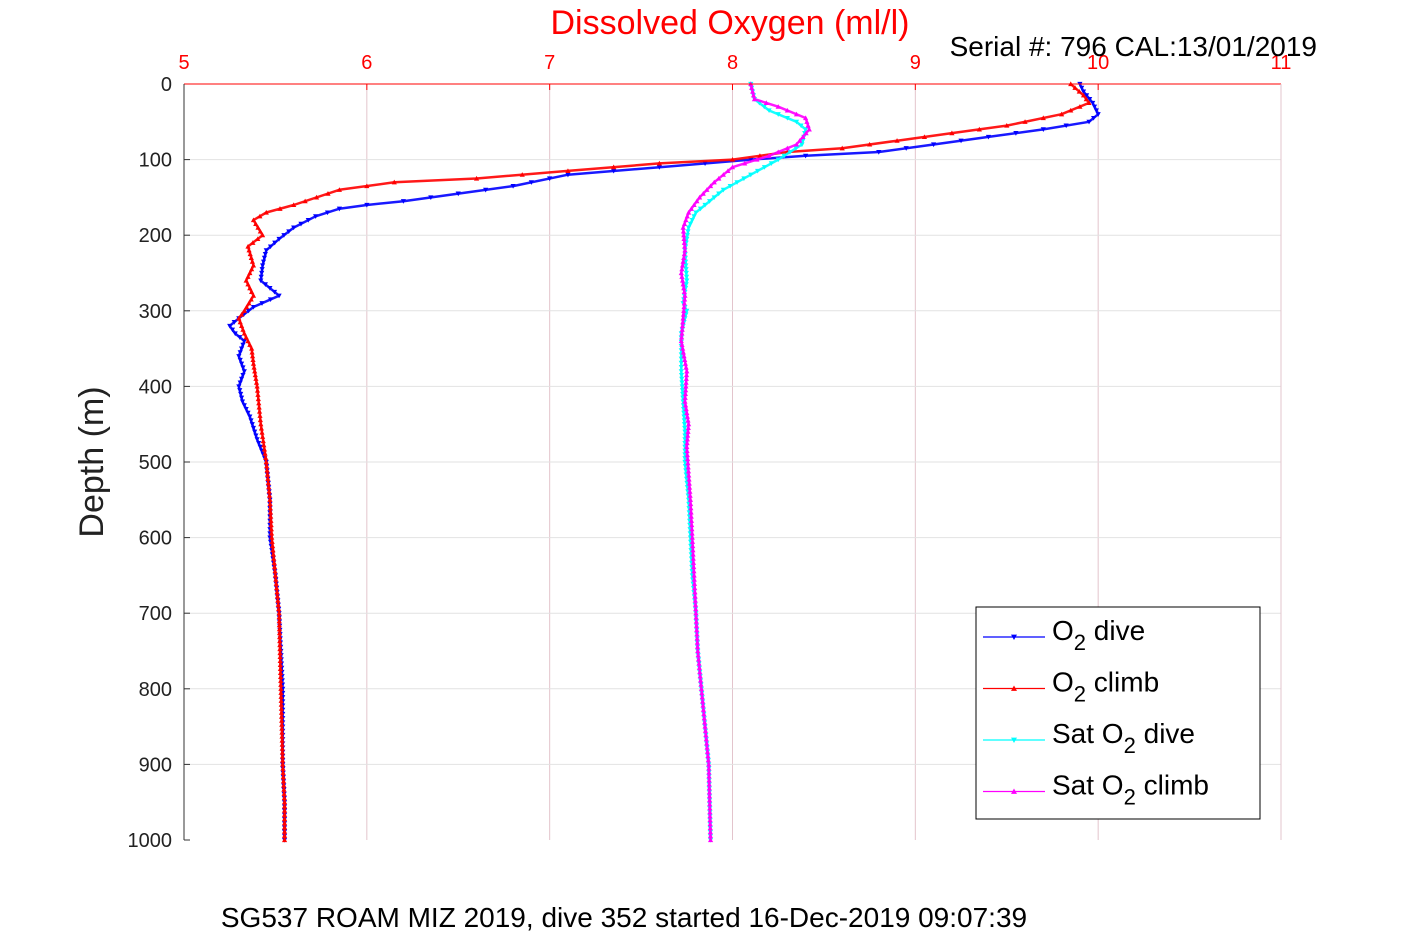 The image size is (1417, 950). I want to click on y-tick-label: 800, so click(155, 690).